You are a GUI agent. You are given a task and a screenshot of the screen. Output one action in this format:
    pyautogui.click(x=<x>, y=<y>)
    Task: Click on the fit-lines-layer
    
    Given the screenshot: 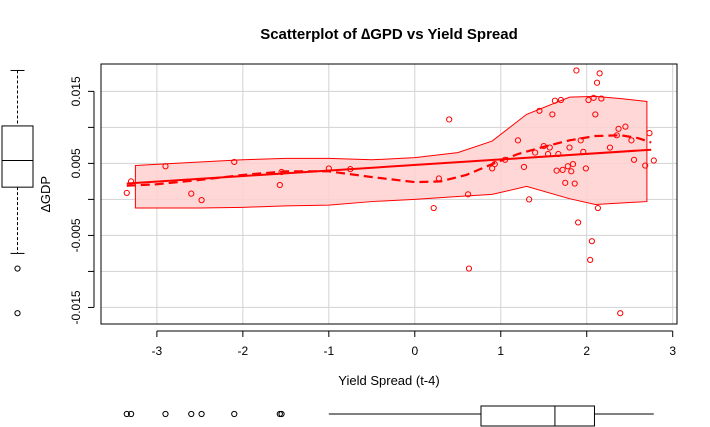 What is the action you would take?
    pyautogui.click(x=389, y=160)
    